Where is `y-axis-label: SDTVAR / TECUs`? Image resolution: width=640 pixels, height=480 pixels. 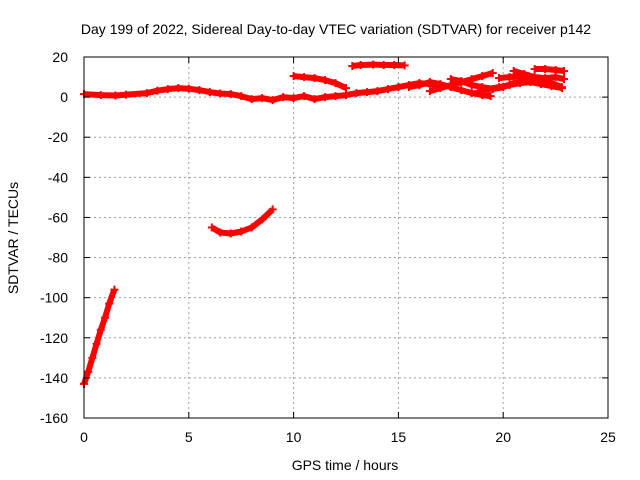 y-axis-label: SDTVAR / TECUs is located at coordinates (13, 238).